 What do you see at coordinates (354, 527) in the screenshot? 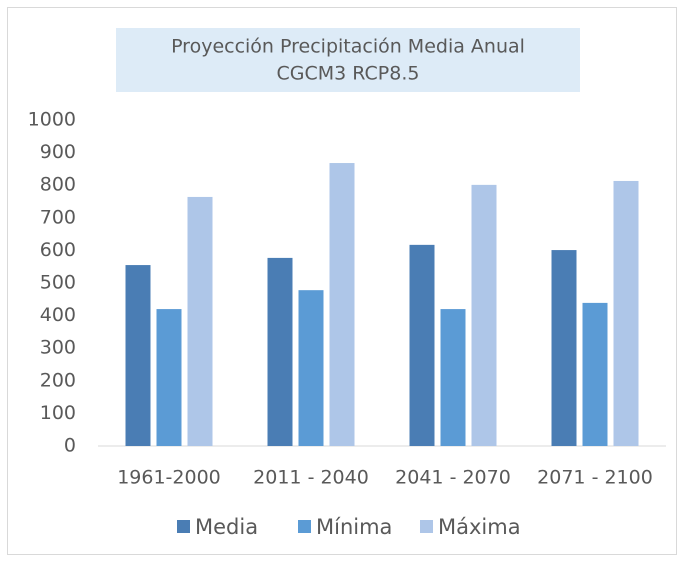
I see `legend-label: Mínima` at bounding box center [354, 527].